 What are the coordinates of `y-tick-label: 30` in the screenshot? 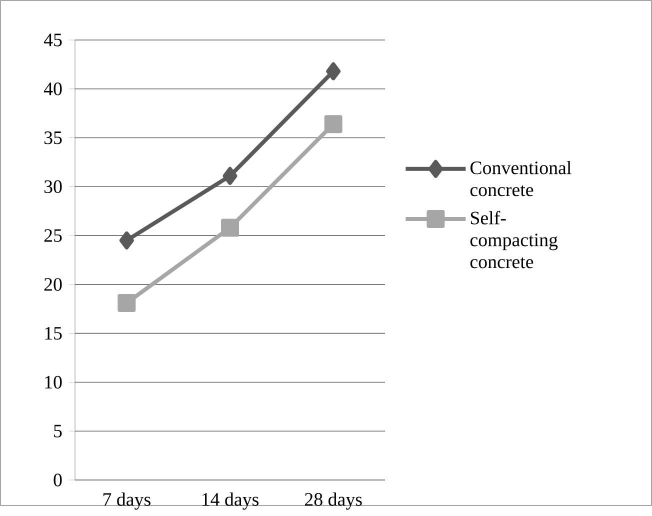 It's located at (53, 187).